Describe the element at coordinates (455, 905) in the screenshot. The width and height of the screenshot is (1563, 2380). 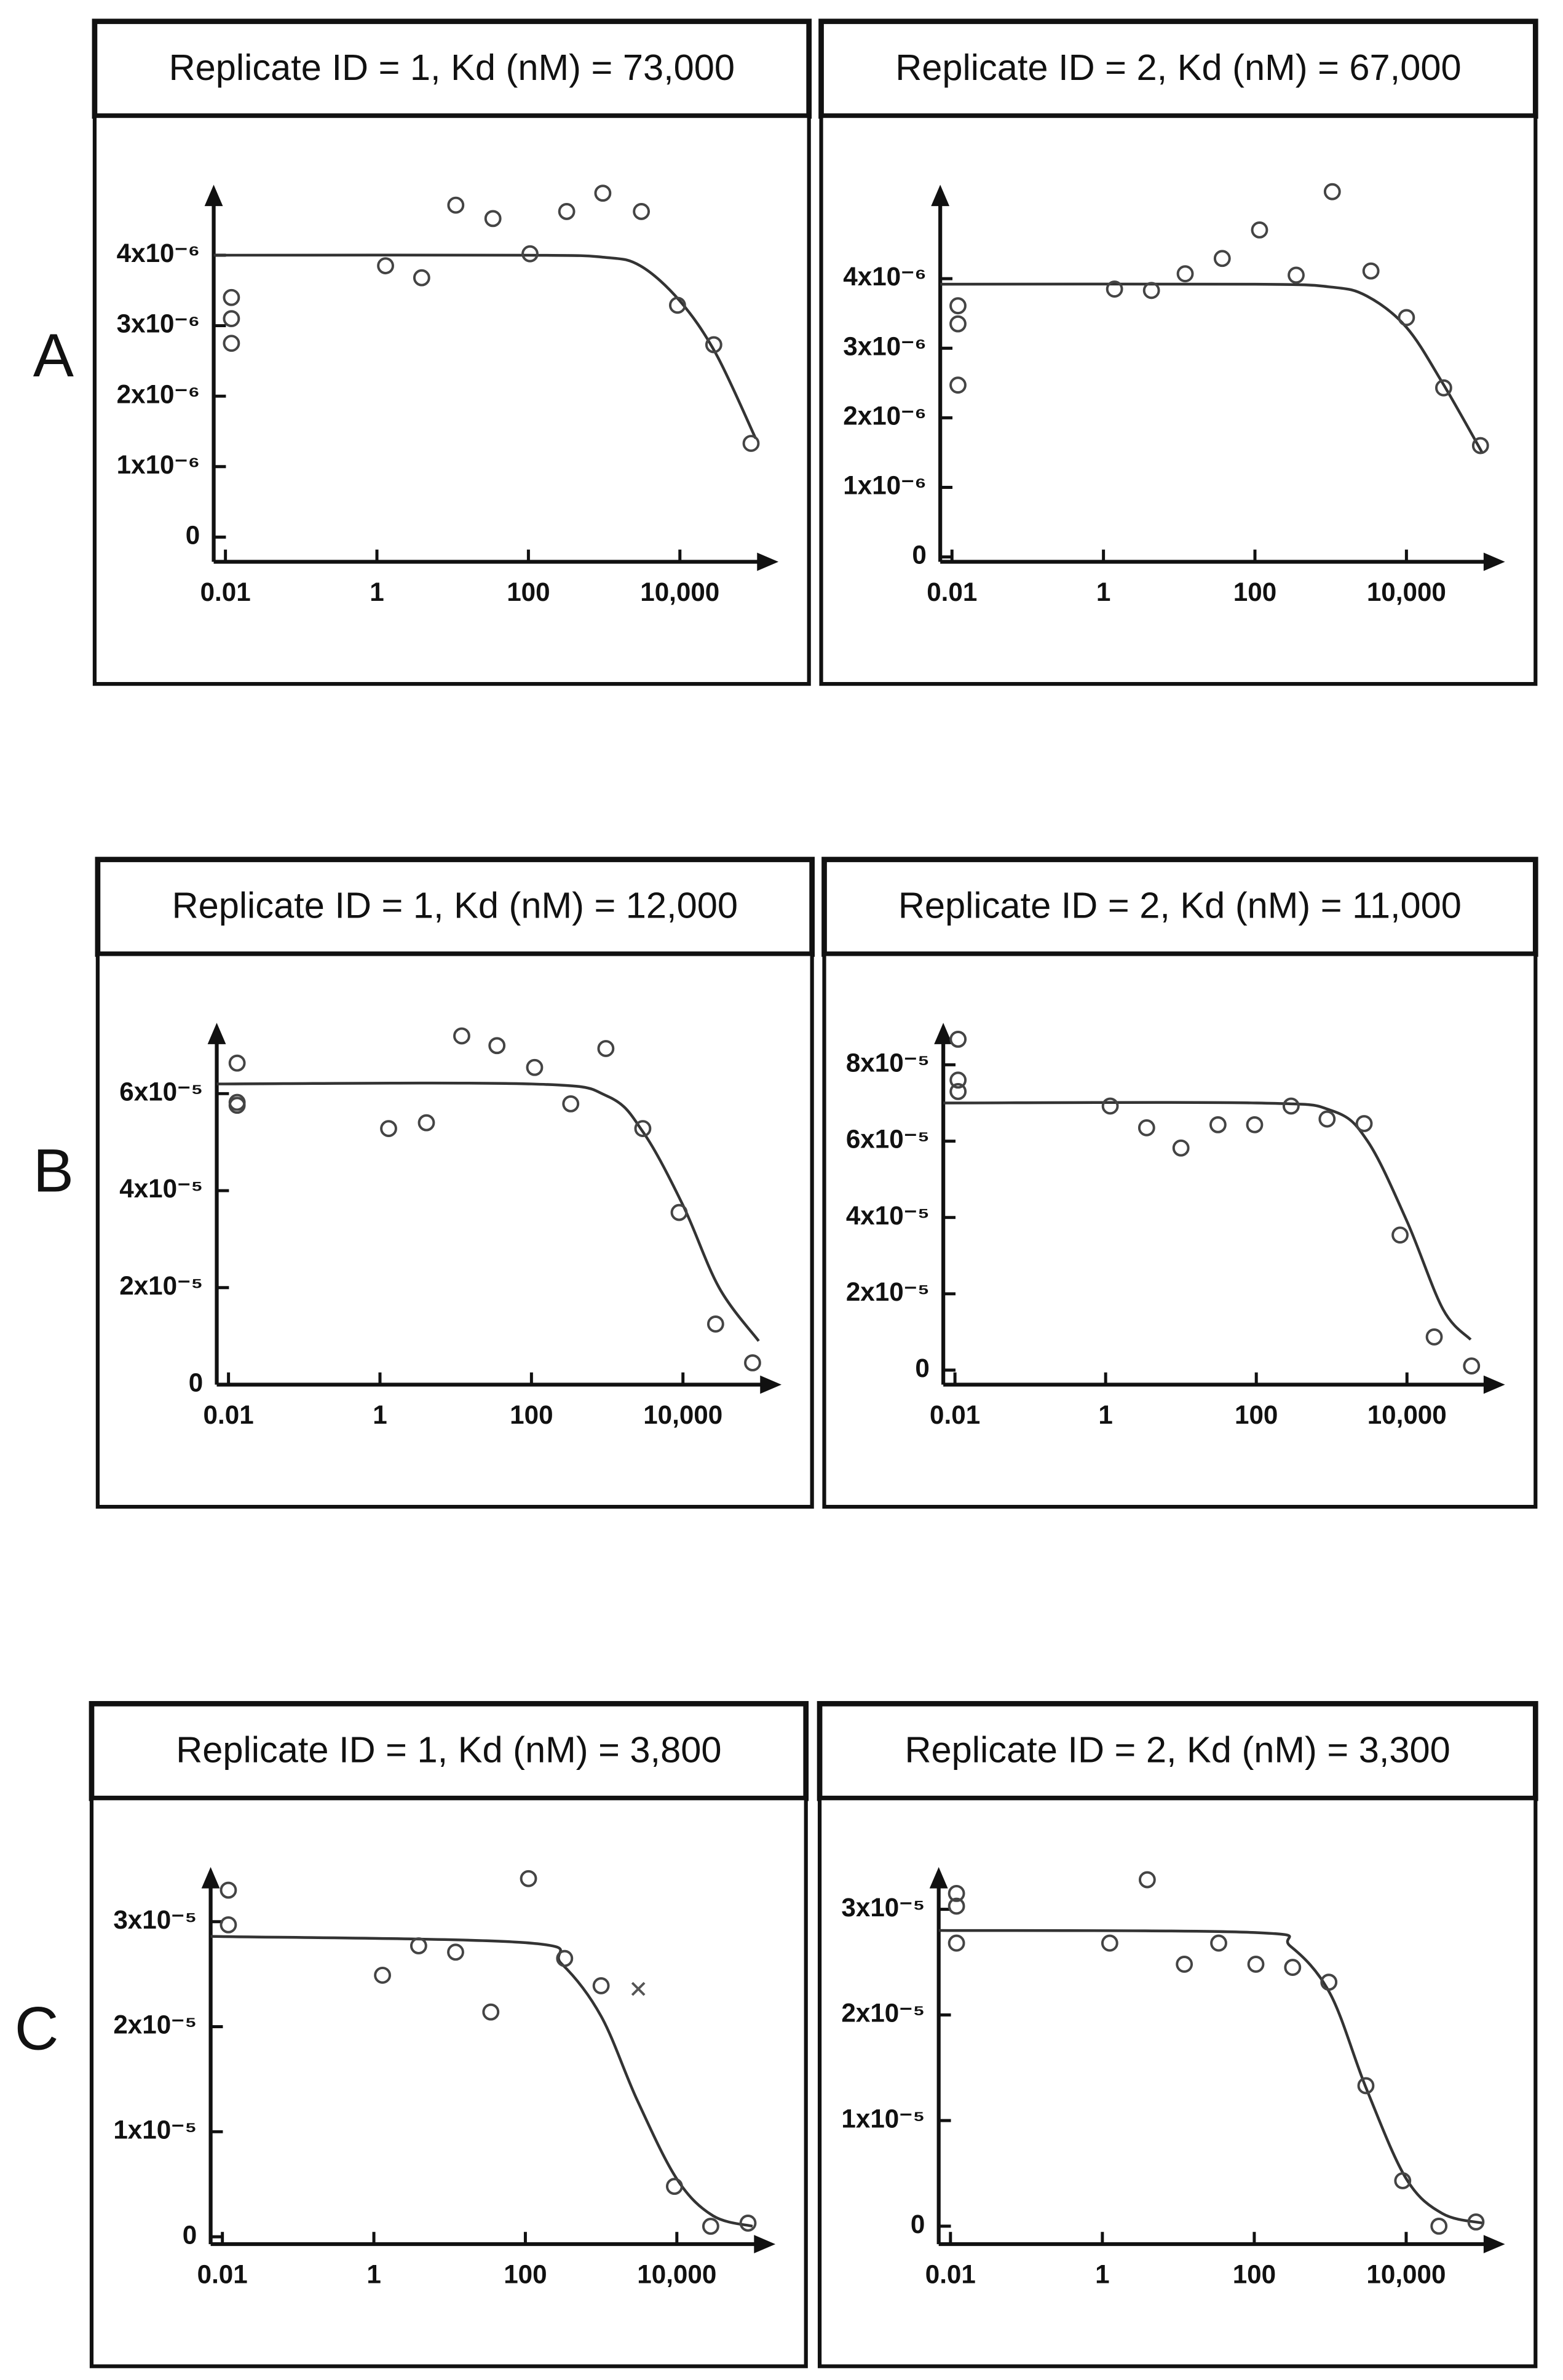
I see `chart-title: Replicate ID = 1, Kd (nM) = 12,000` at that location.